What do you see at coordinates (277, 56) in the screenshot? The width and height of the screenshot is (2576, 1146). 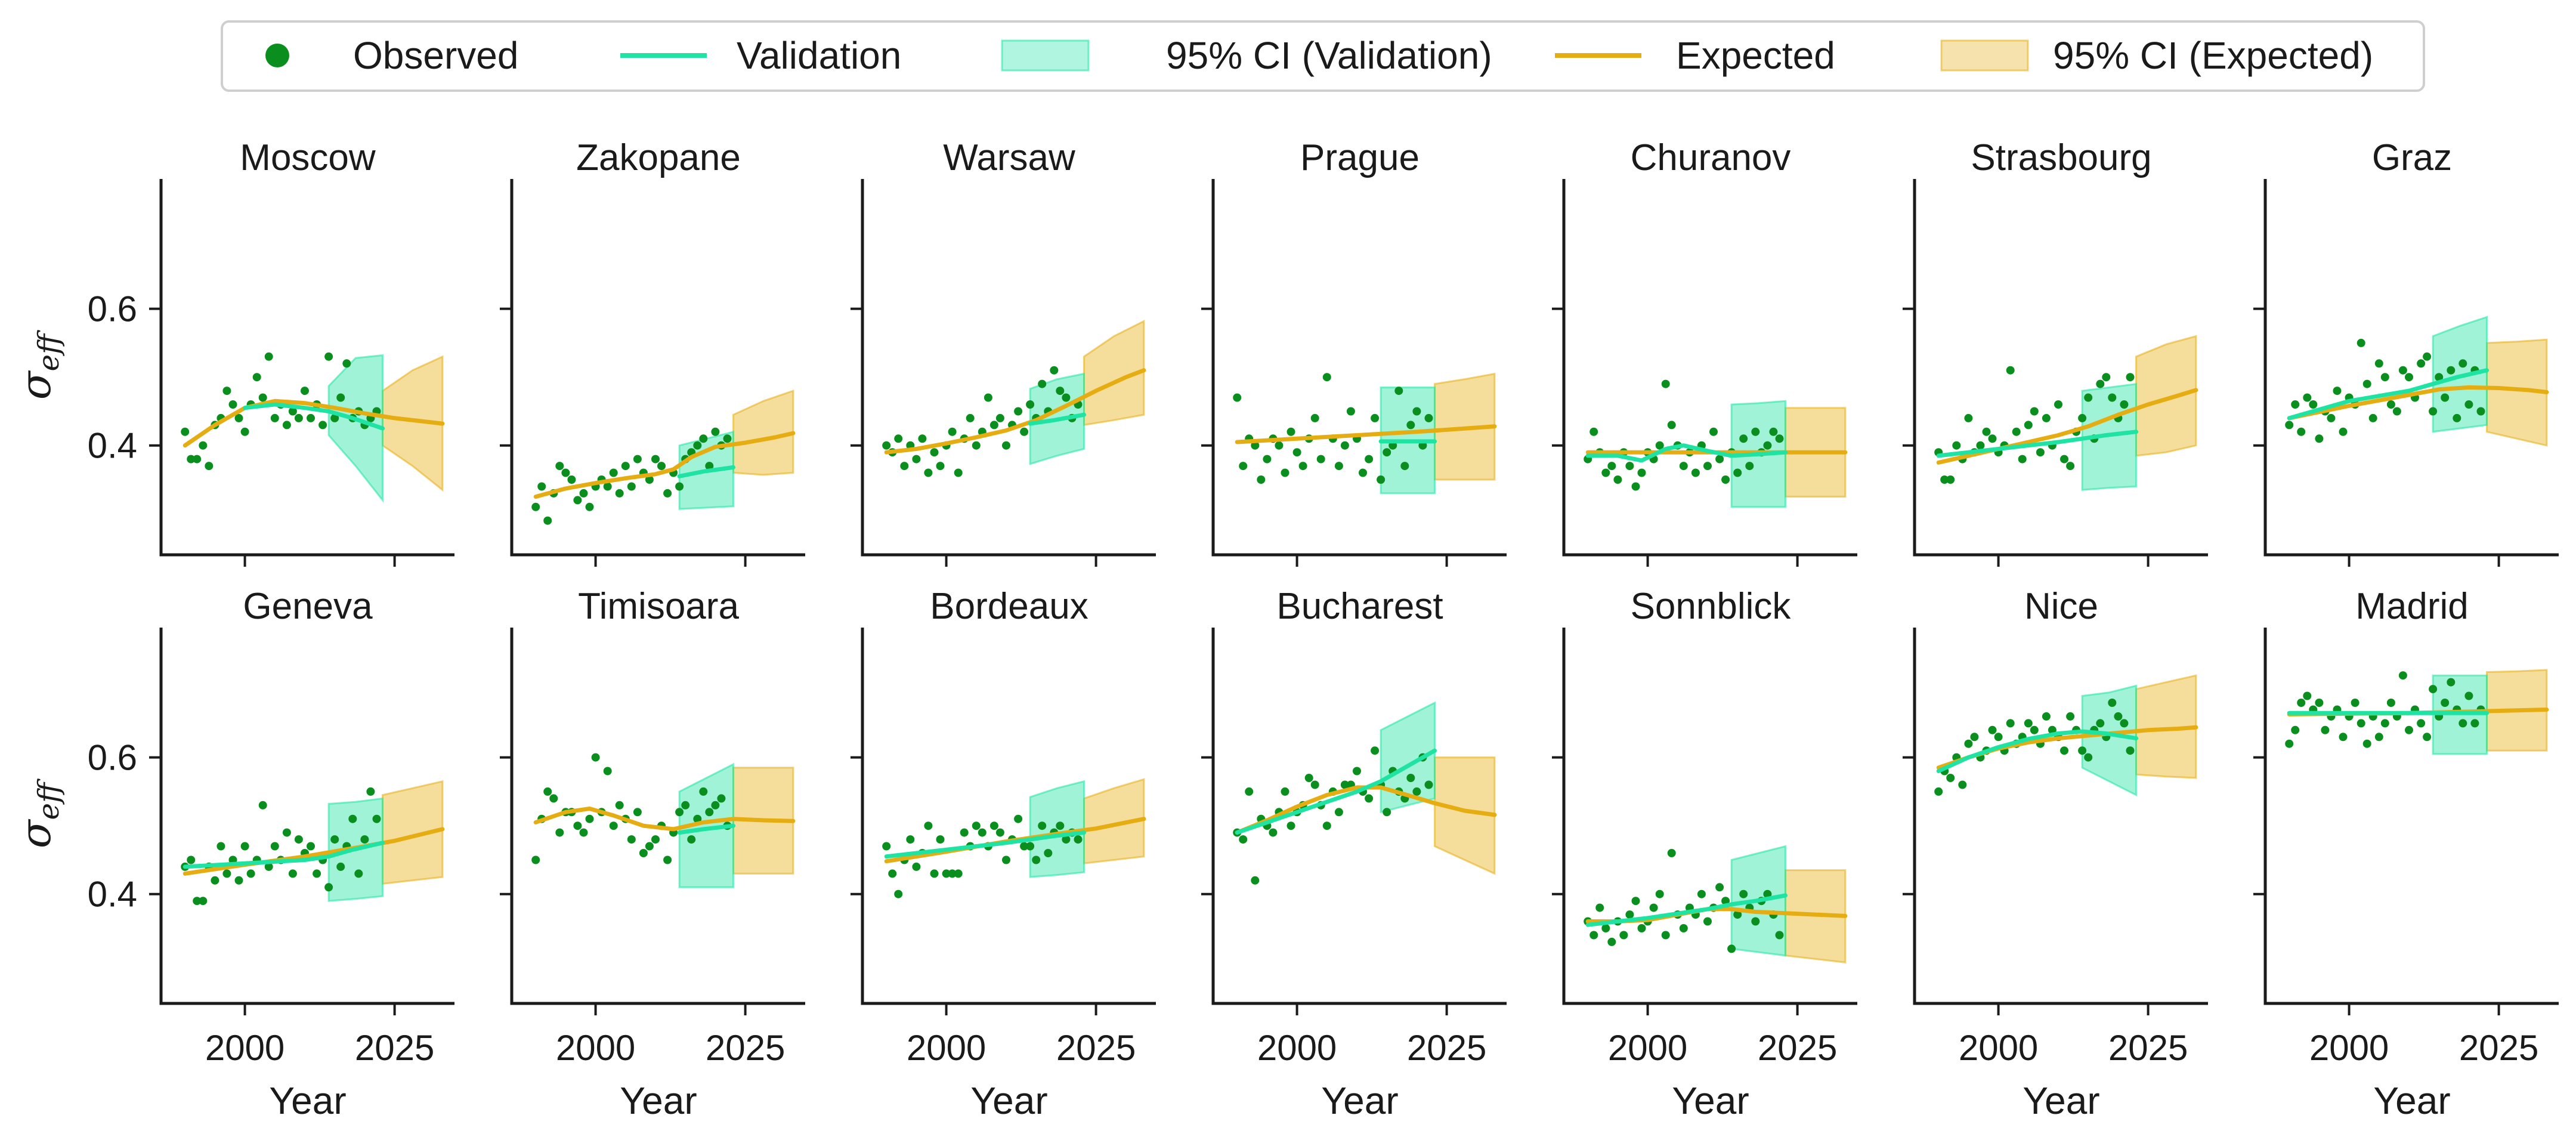 I see `legend-observed-marker` at bounding box center [277, 56].